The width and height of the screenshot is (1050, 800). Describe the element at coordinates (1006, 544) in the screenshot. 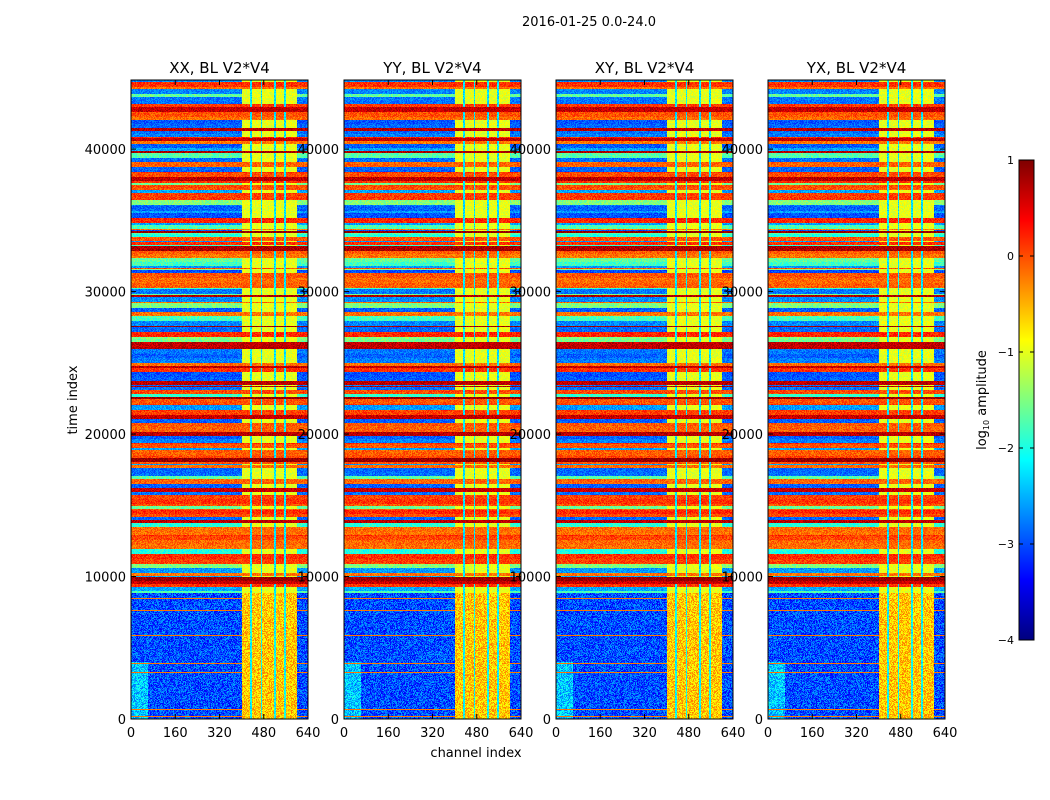

I see `colorbar-tick-label: −3` at that location.